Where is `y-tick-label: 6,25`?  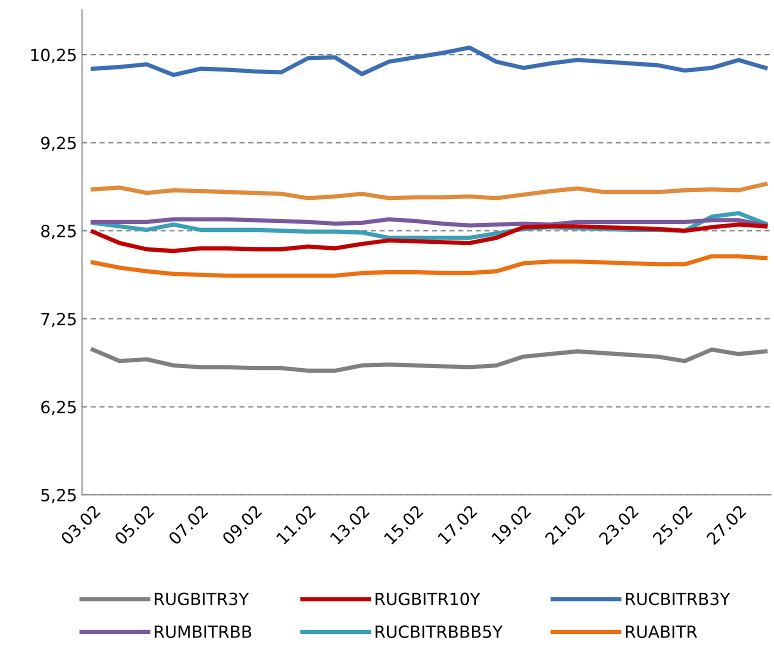 y-tick-label: 6,25 is located at coordinates (58, 408).